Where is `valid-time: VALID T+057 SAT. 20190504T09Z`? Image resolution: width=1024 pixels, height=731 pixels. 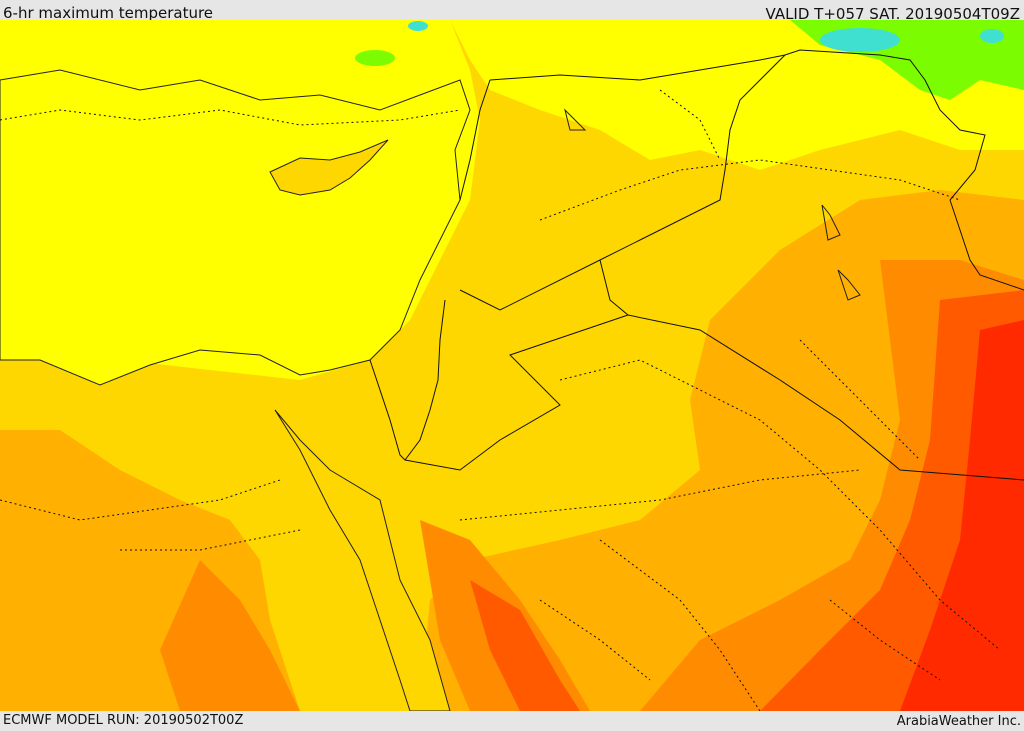
valid-time: VALID T+057 SAT. 20190504T09Z is located at coordinates (892, 14).